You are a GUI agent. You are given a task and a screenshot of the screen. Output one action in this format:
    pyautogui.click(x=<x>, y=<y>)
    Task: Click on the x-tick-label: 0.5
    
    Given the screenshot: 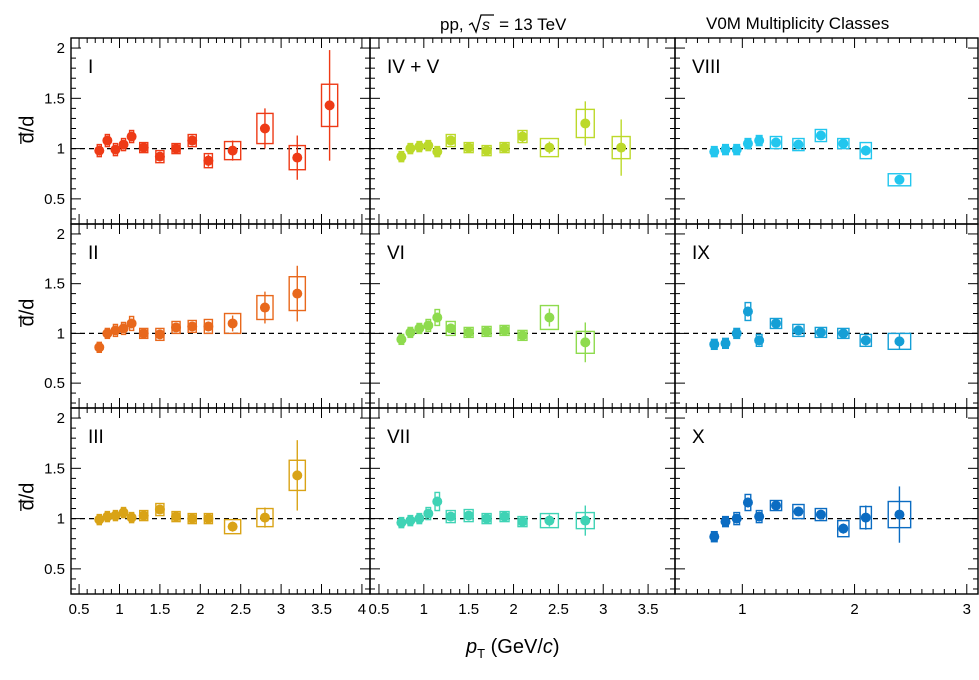 What is the action you would take?
    pyautogui.click(x=379, y=609)
    